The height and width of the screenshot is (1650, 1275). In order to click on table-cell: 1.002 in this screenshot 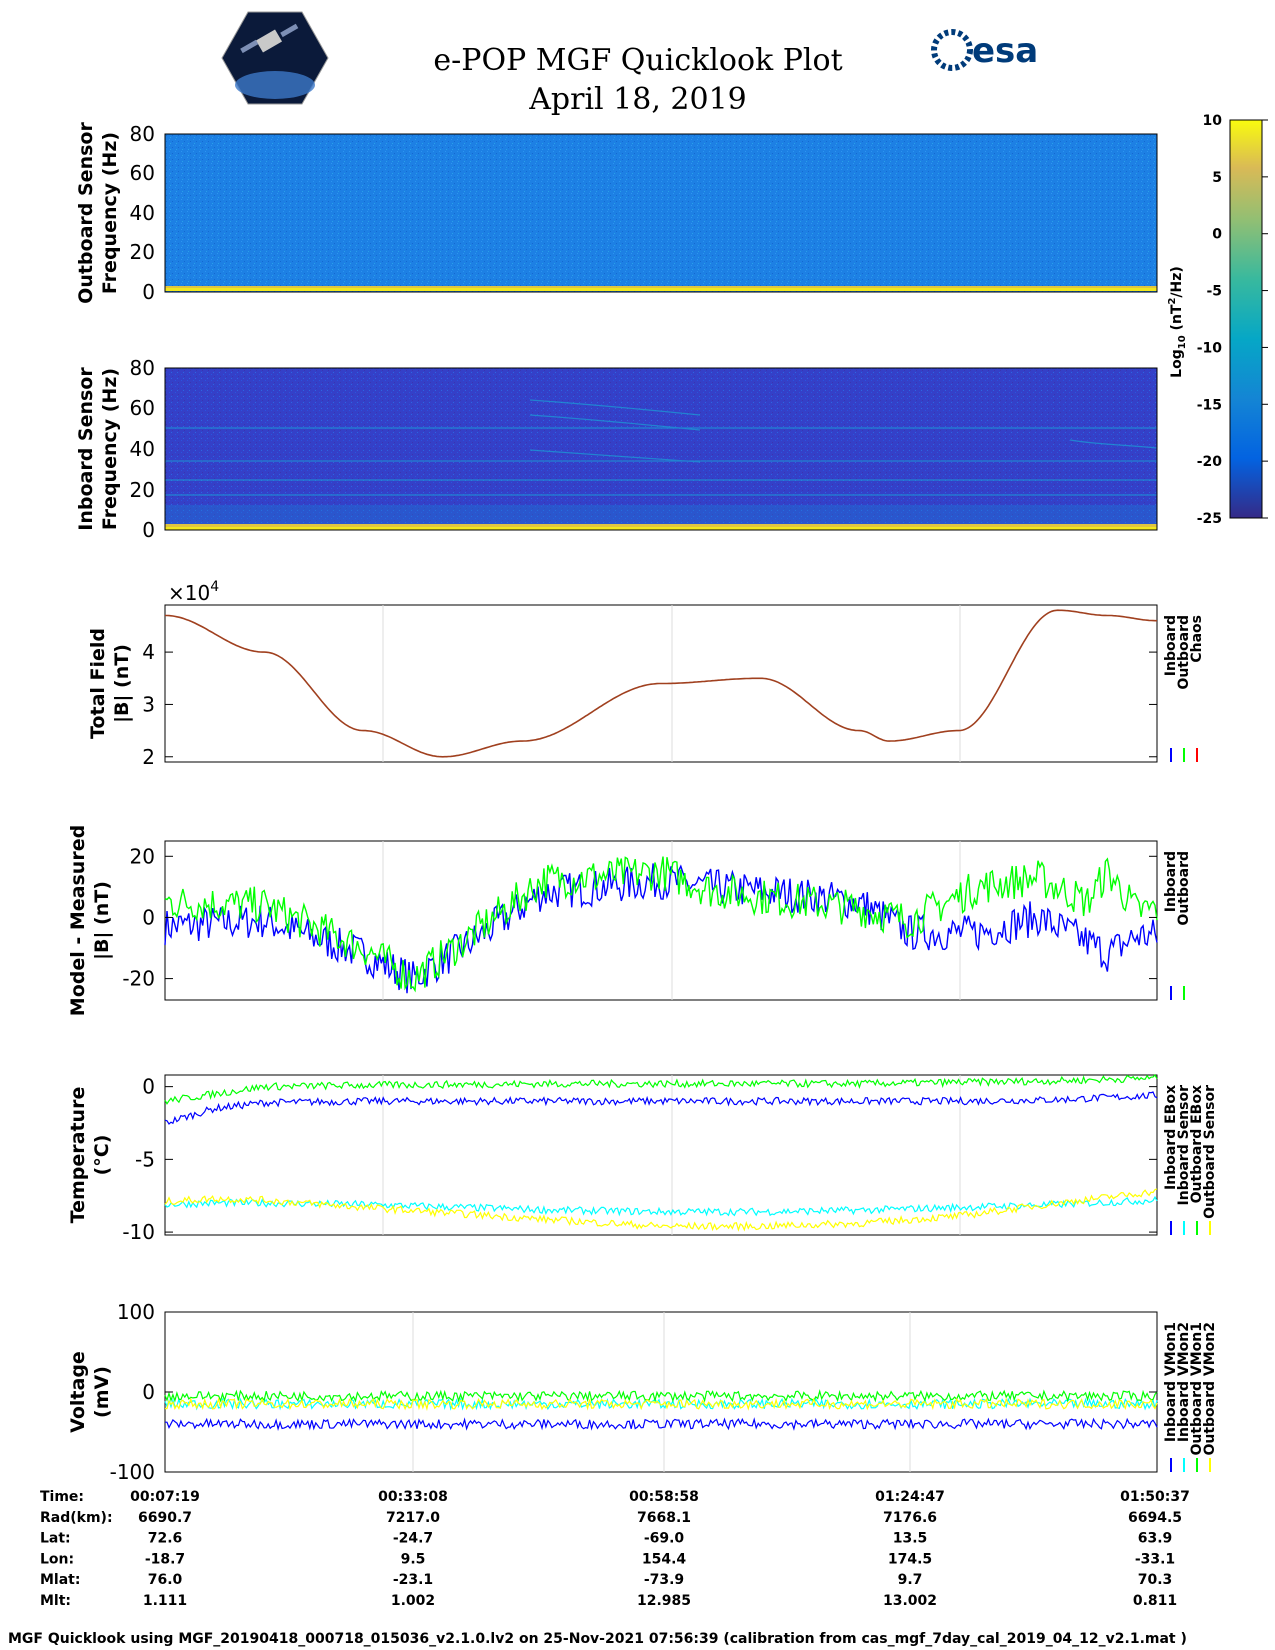, I will do `click(413, 1601)`.